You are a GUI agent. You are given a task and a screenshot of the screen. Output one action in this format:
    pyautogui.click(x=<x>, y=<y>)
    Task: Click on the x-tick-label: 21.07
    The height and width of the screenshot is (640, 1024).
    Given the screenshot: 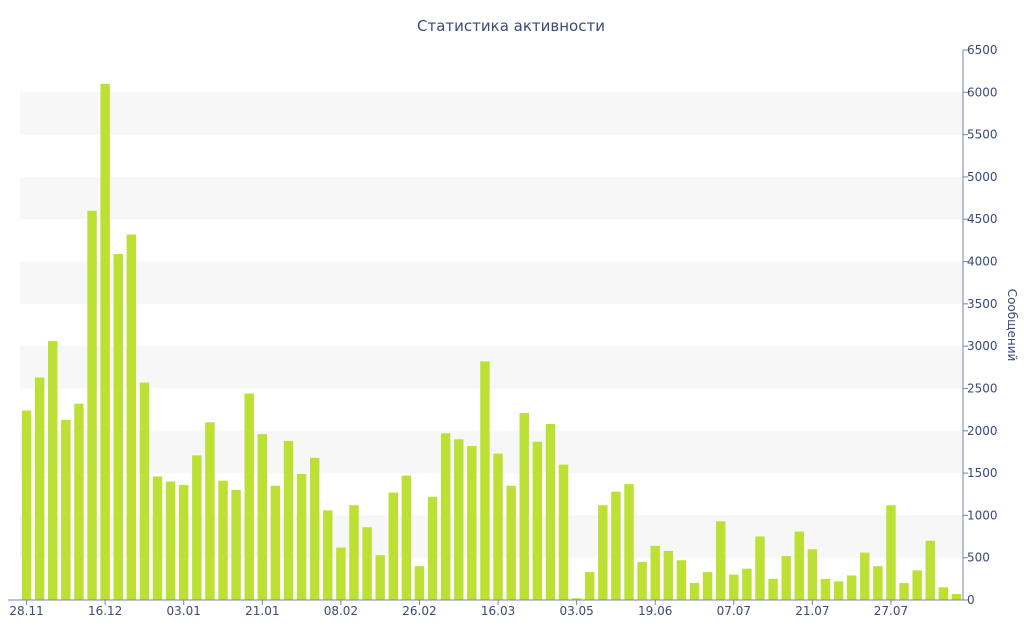 What is the action you would take?
    pyautogui.click(x=812, y=611)
    